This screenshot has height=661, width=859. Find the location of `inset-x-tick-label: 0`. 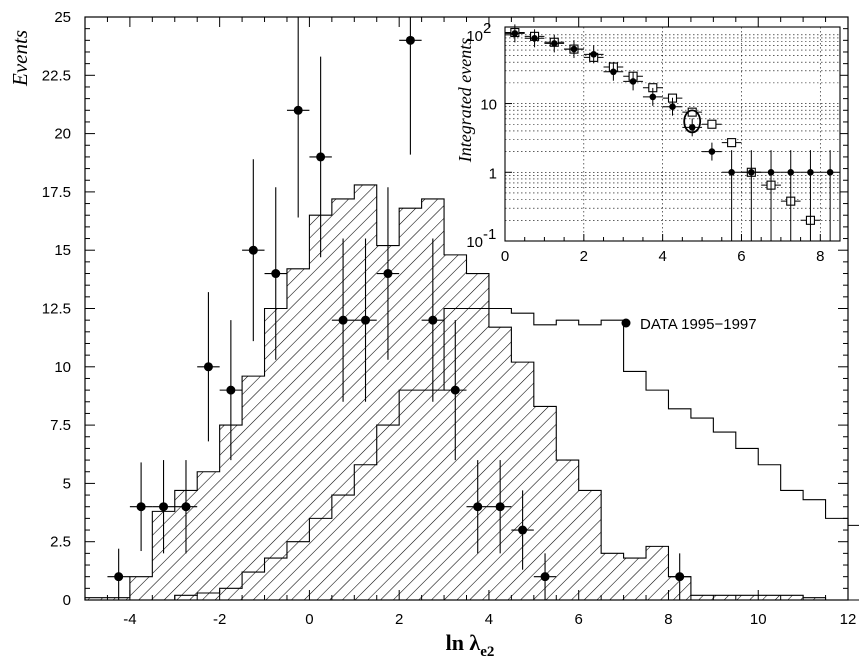

inset-x-tick-label: 0 is located at coordinates (505, 256).